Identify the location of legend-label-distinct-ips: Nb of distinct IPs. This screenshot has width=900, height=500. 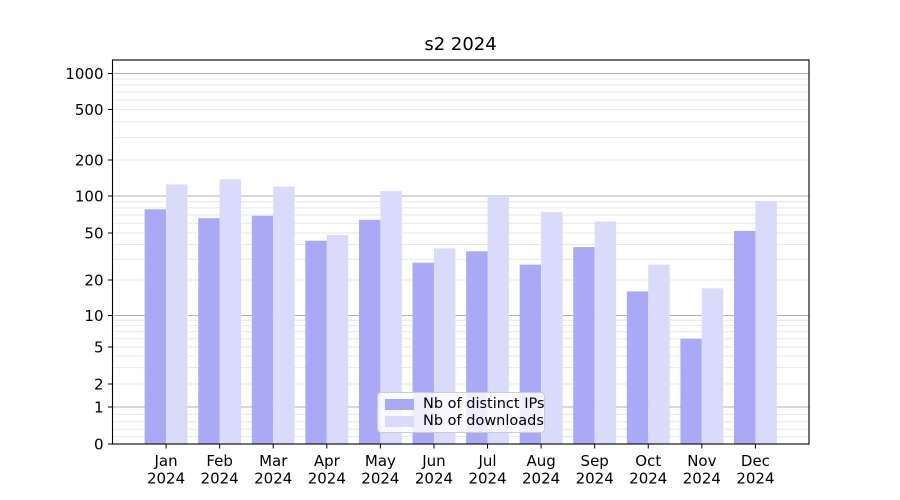
(484, 404).